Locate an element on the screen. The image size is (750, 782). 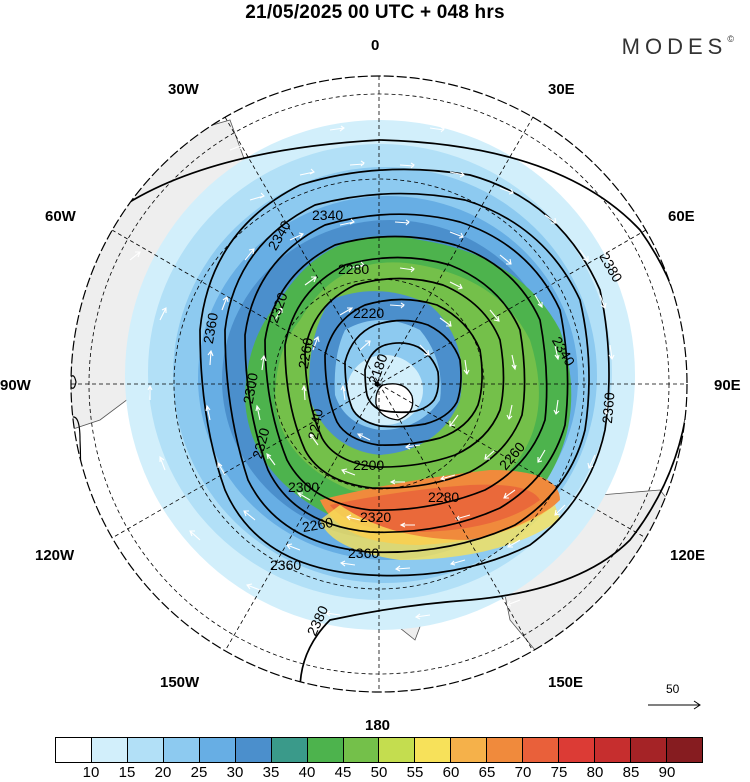
reference-vector-label: 50 is located at coordinates (673, 689).